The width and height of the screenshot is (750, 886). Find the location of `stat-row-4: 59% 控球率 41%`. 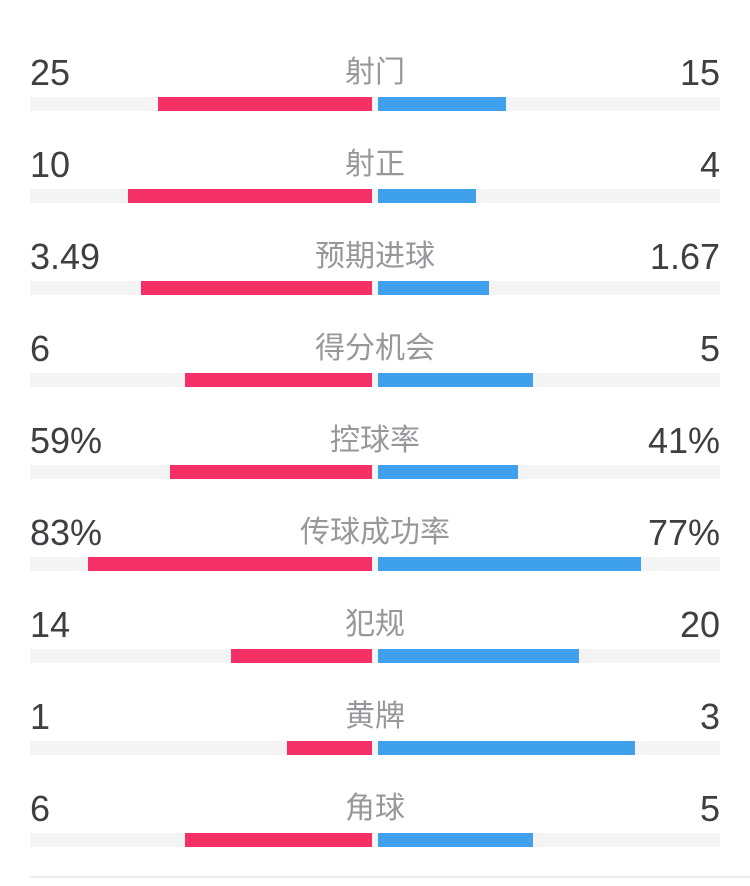

stat-row-4: 59% 控球率 41% is located at coordinates (375, 452).